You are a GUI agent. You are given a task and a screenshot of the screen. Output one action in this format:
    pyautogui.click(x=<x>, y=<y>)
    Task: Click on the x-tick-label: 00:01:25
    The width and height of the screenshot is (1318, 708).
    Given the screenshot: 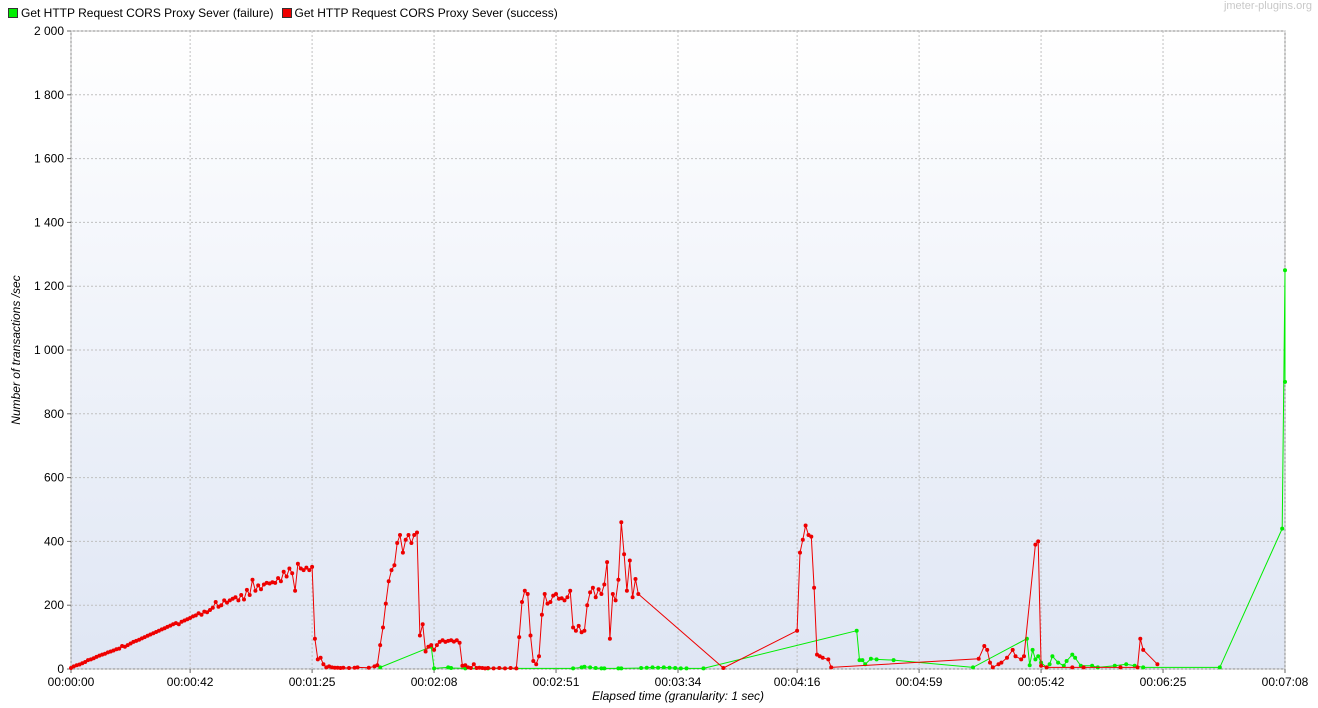 What is the action you would take?
    pyautogui.click(x=312, y=682)
    